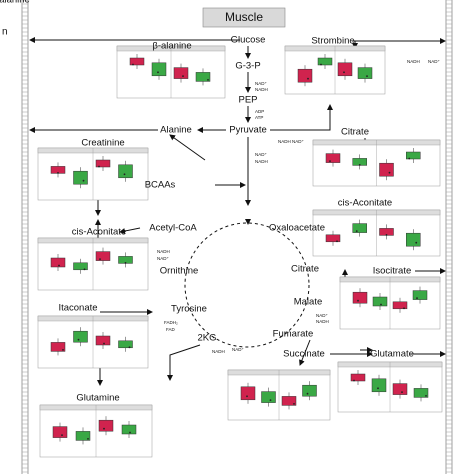  What do you see at coordinates (392, 271) in the screenshot?
I see `node-label: Isocitrate` at bounding box center [392, 271].